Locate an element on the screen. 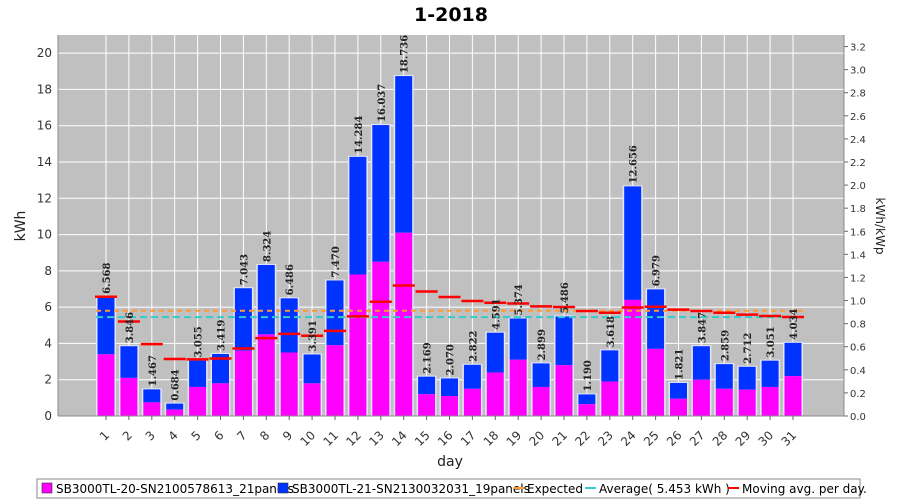 Image resolution: width=900 pixels, height=500 pixels. legend-average-label: Average( 5.453 kWh ) is located at coordinates (664, 489).